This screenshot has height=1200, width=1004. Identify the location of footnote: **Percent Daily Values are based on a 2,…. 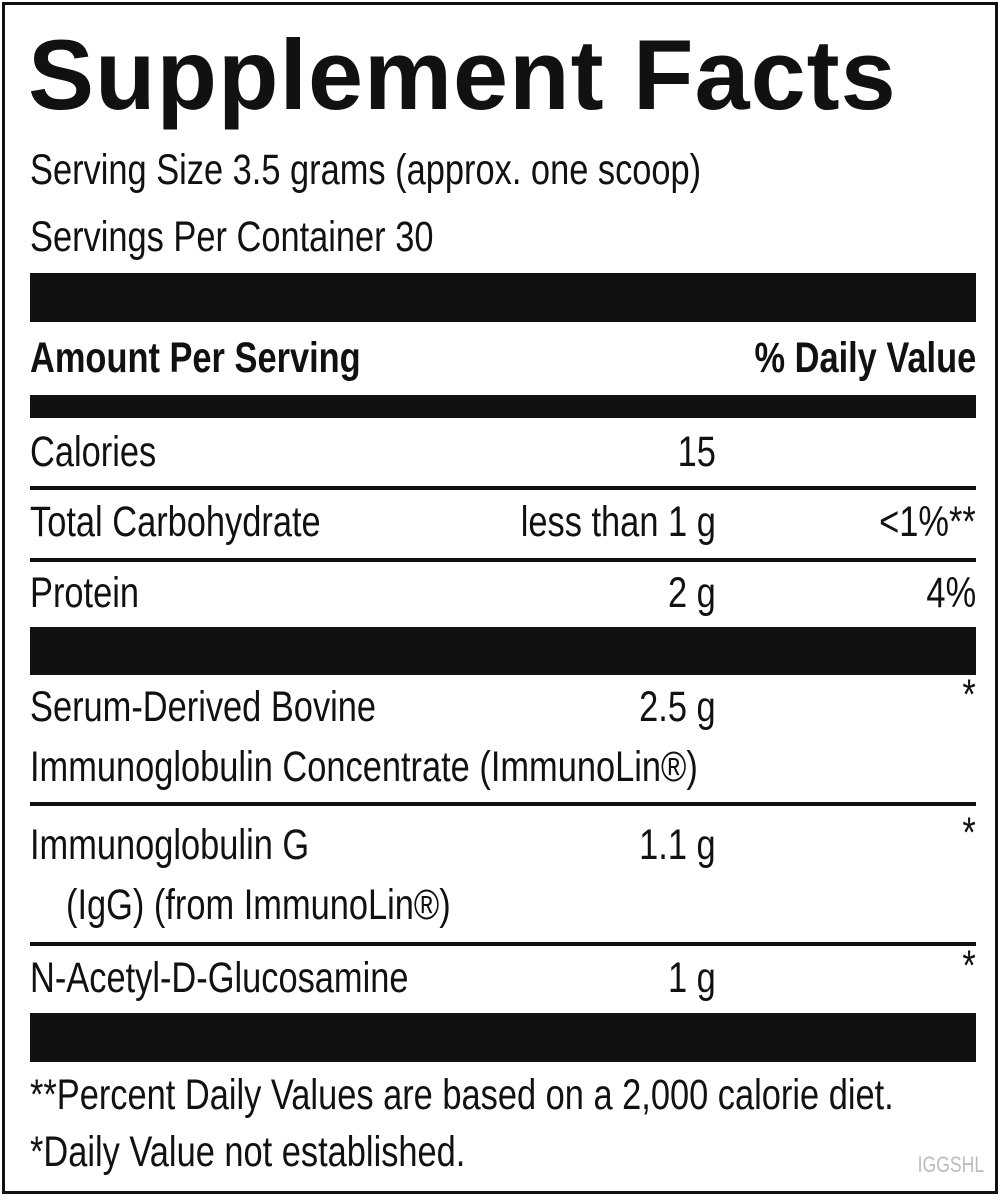
(462, 1095).